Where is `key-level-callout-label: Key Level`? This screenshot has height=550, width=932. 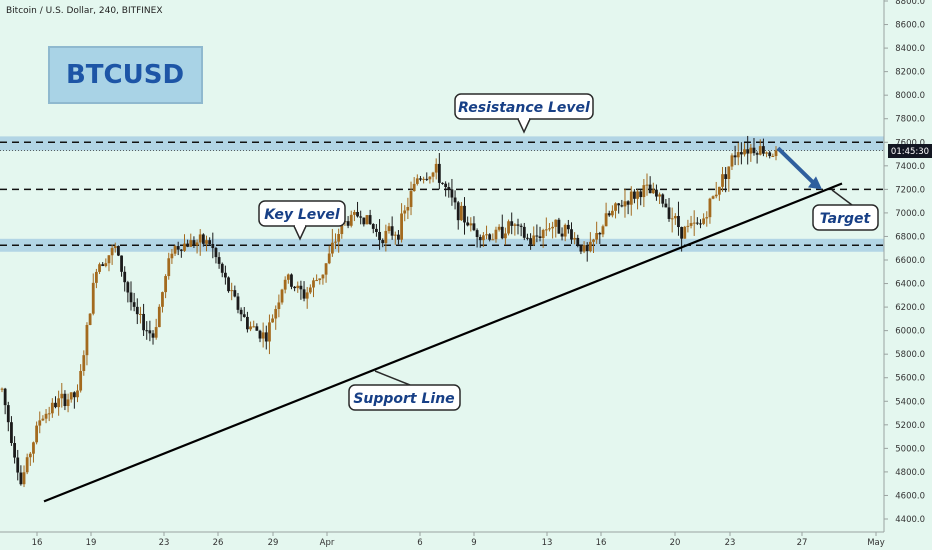 key-level-callout-label: Key Level is located at coordinates (302, 215).